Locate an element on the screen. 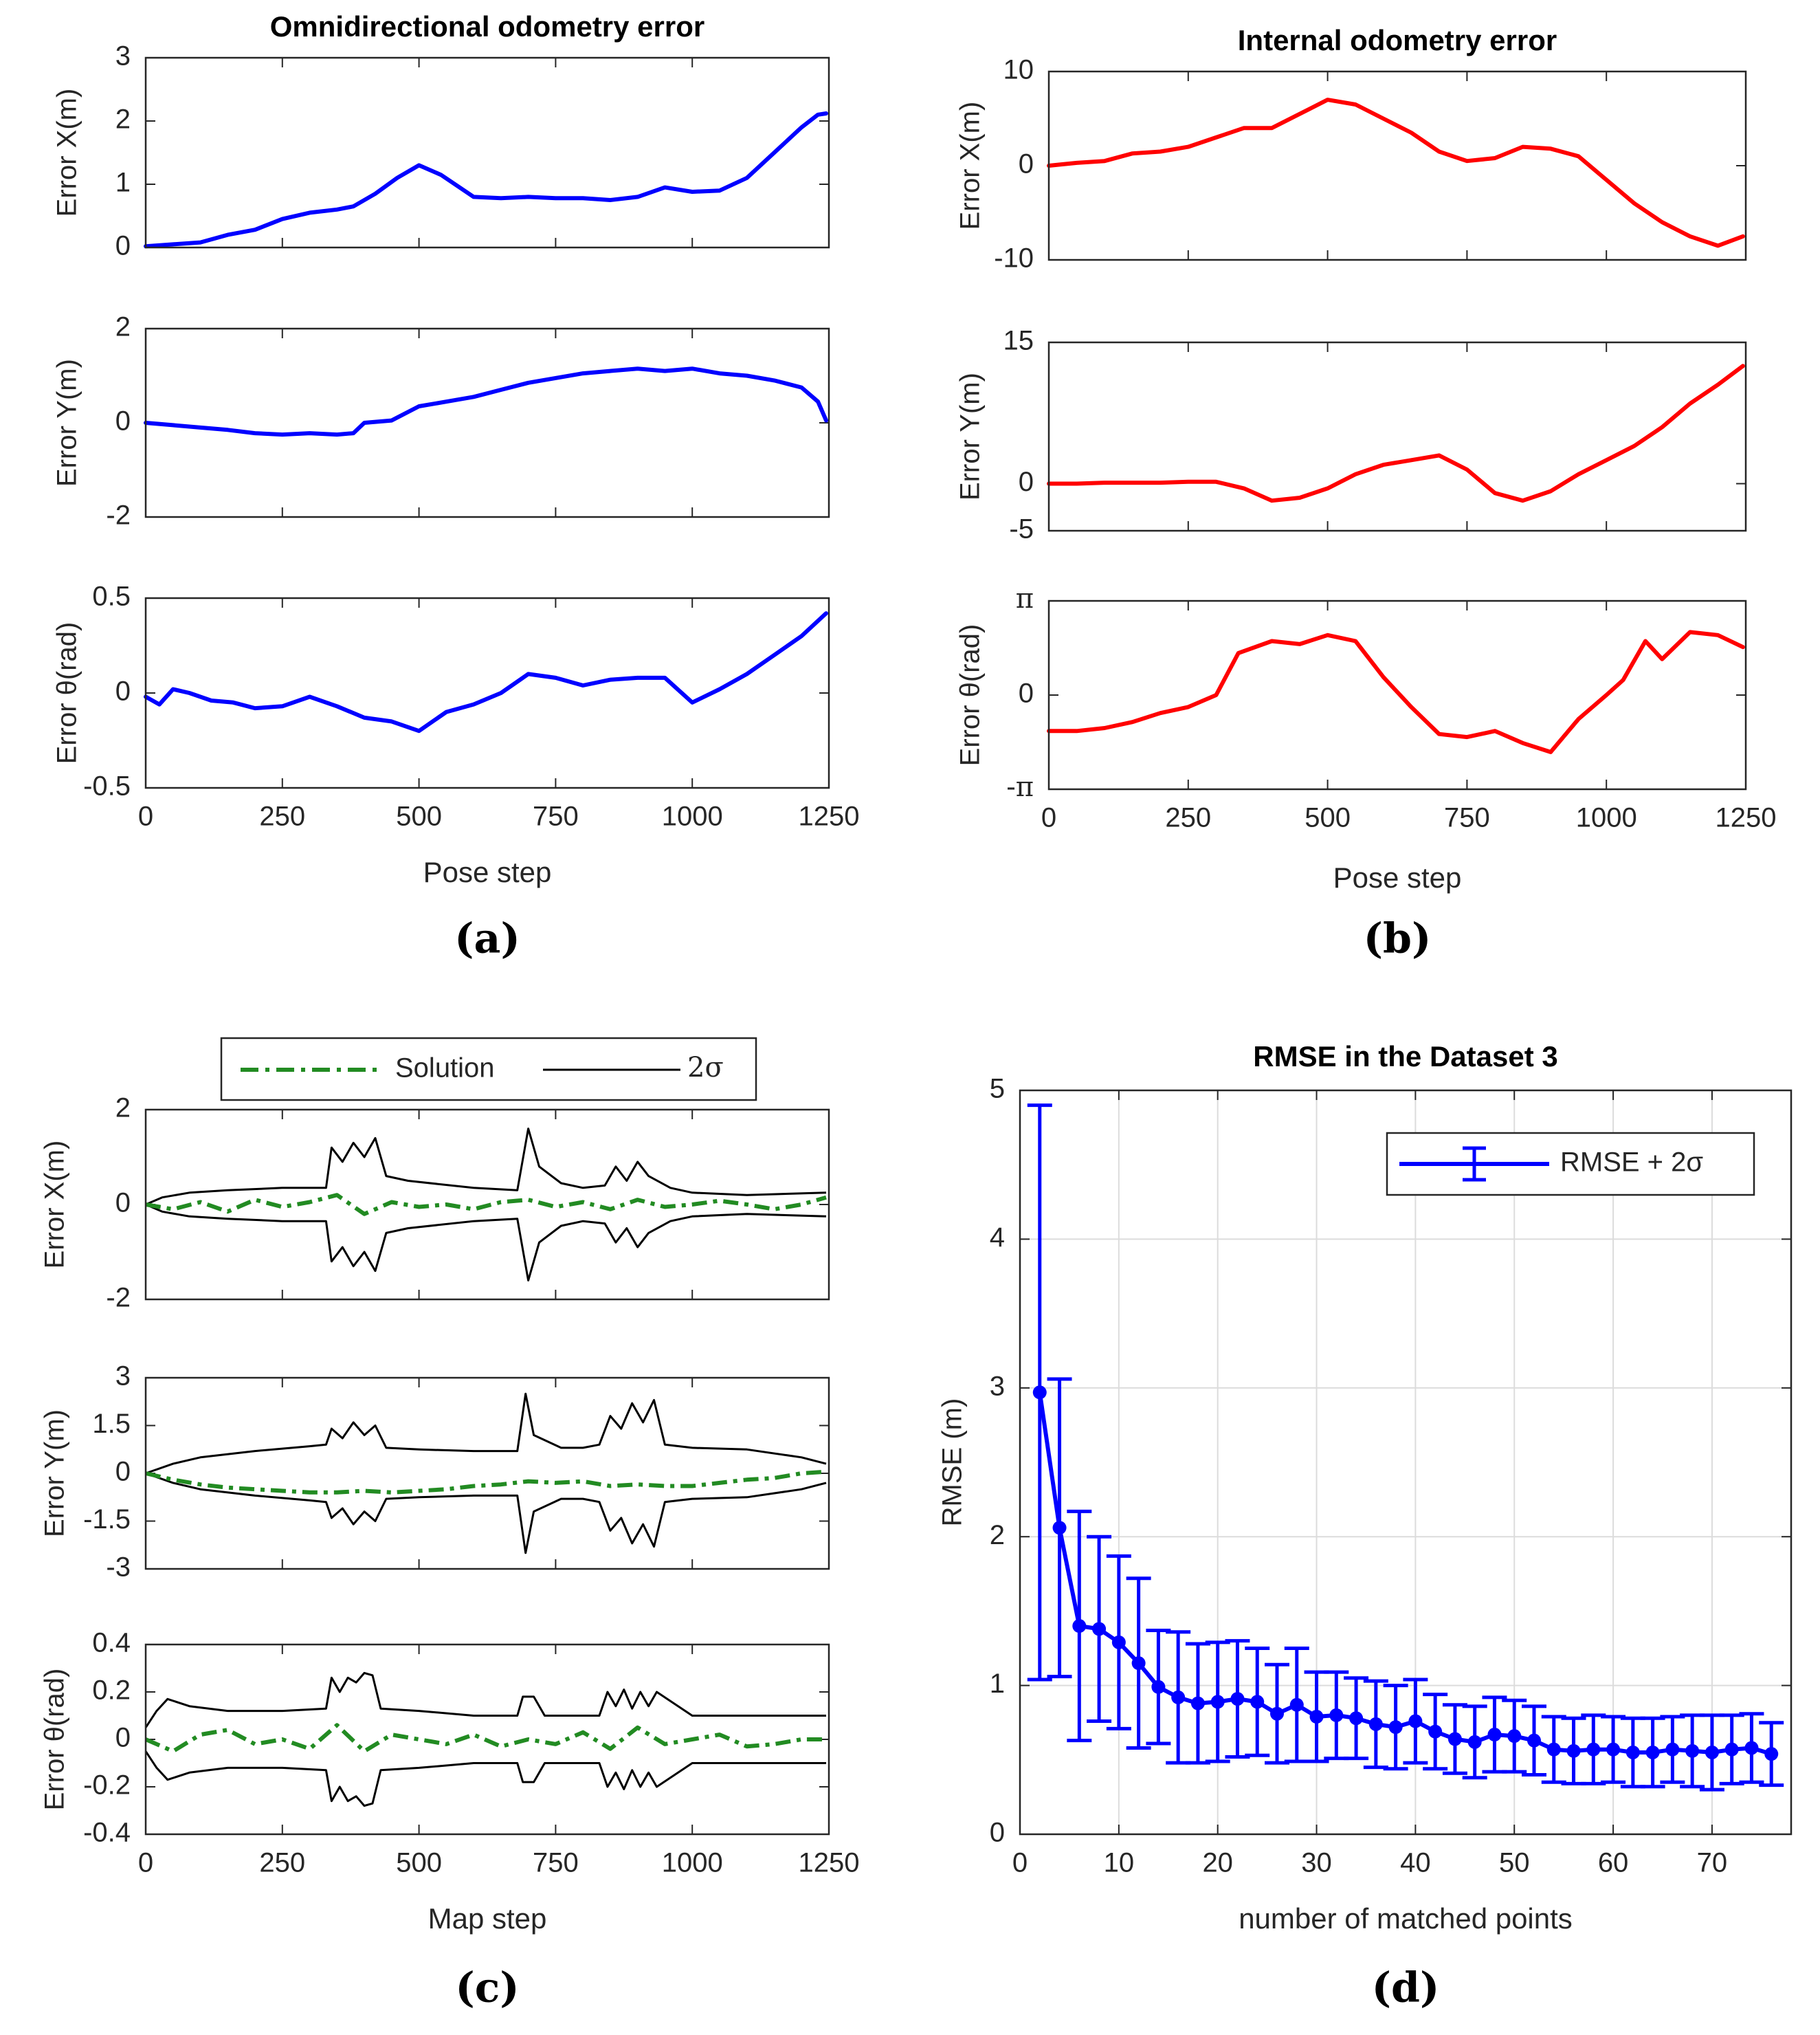 The width and height of the screenshot is (1820, 2035). y-tick-label: -0.5 is located at coordinates (107, 786).